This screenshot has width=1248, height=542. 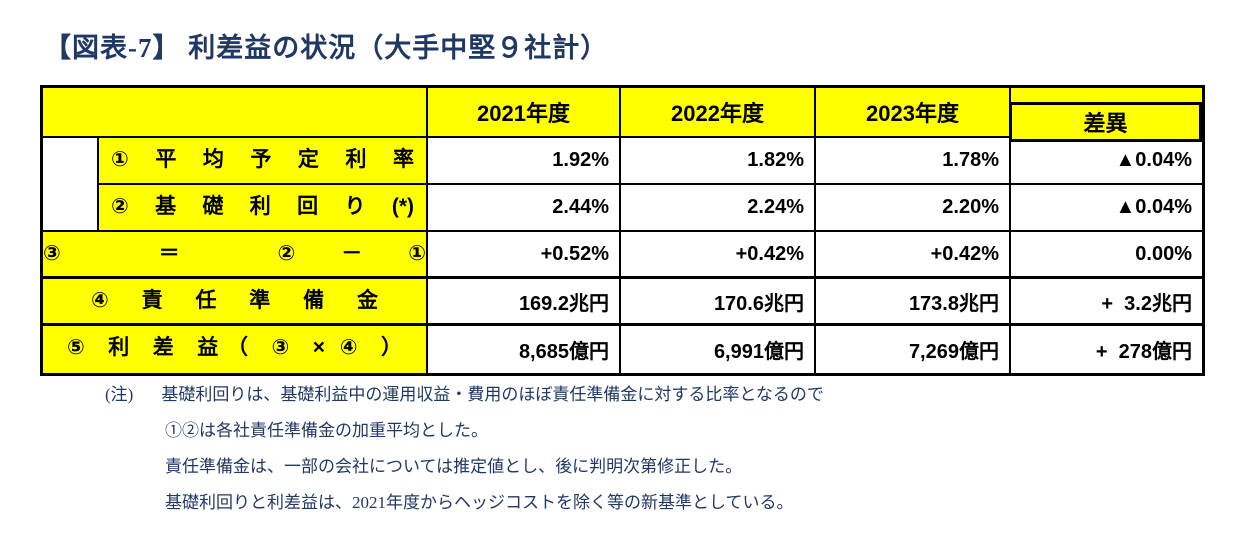 I want to click on footnote-line-3: 責任準備金は、一部の会社については推定値とし、後に判明次第修正した。, so click(x=454, y=466).